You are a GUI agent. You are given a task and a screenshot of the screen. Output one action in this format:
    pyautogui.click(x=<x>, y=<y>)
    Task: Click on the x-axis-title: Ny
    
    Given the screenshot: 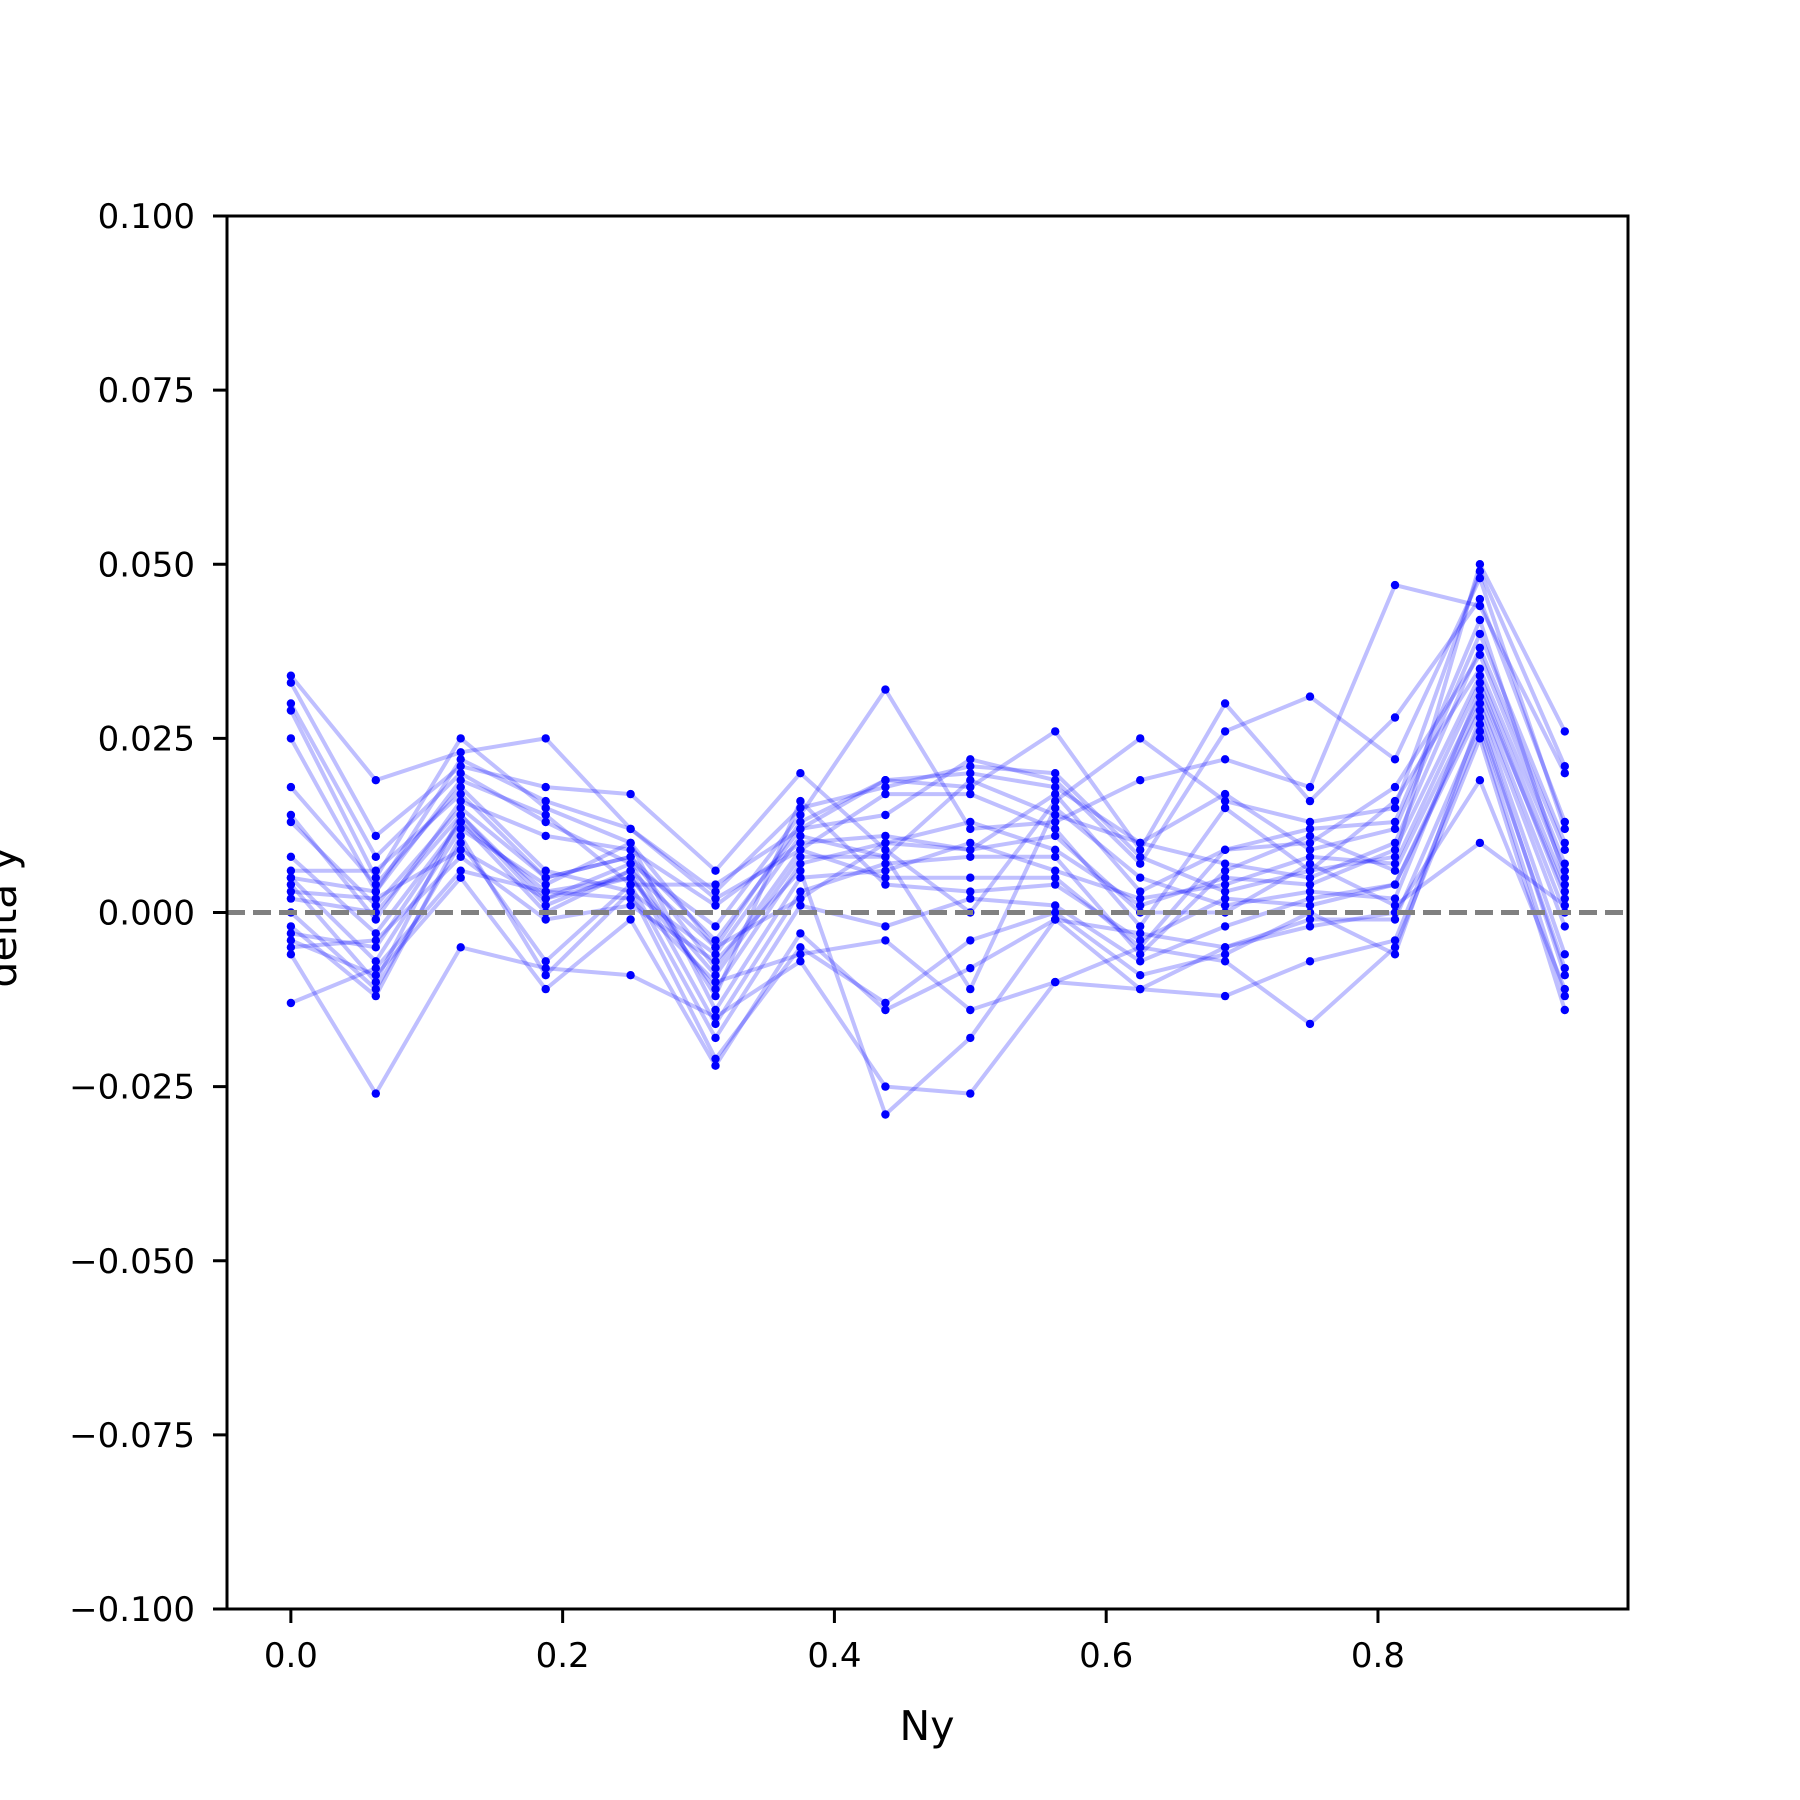 What is the action you would take?
    pyautogui.click(x=927, y=1726)
    